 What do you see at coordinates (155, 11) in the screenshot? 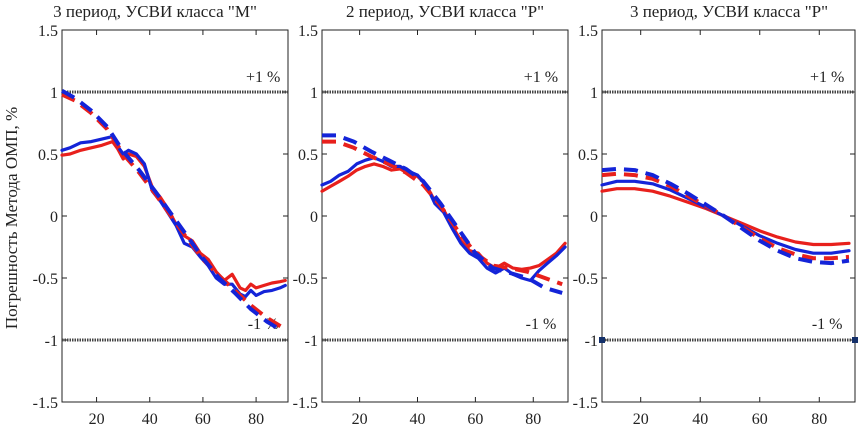
I see `panel-title: 3 период, УСВИ класса "М"` at bounding box center [155, 11].